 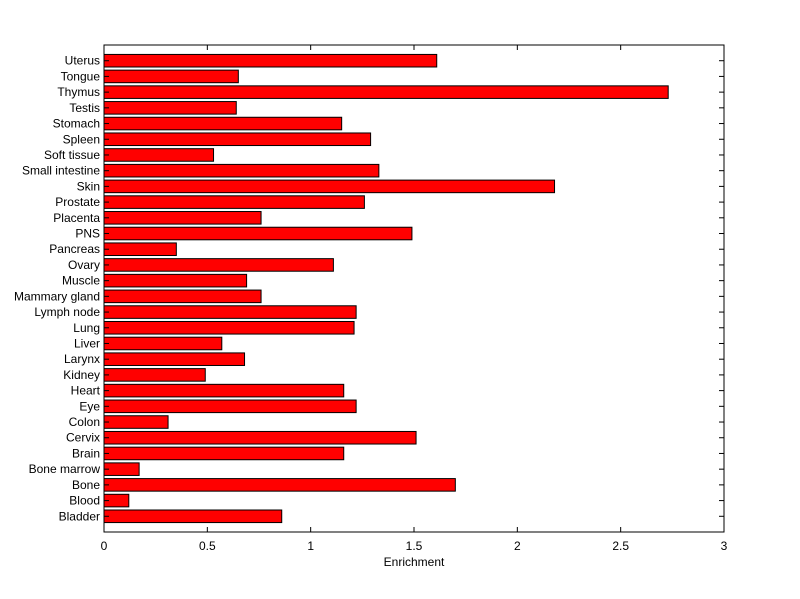 What do you see at coordinates (104, 546) in the screenshot?
I see `x-tick-label: 0` at bounding box center [104, 546].